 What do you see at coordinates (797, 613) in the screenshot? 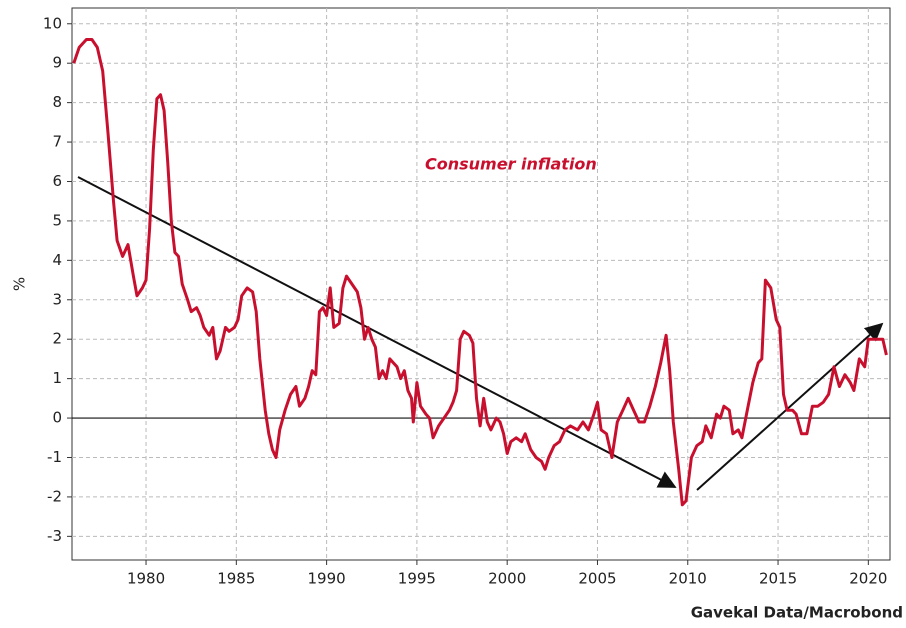
I see `source: Gavekal Data/Macrobond` at bounding box center [797, 613].